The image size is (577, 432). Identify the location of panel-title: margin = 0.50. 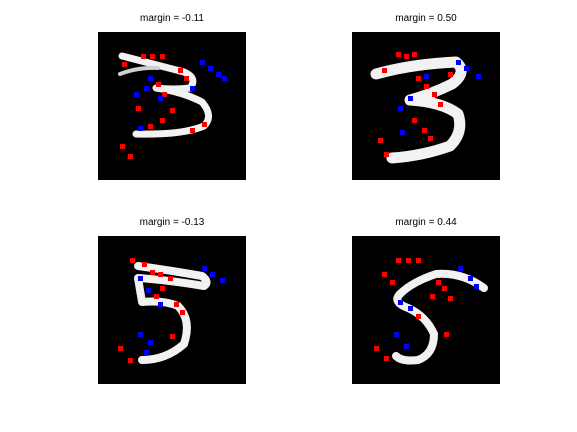
(426, 18).